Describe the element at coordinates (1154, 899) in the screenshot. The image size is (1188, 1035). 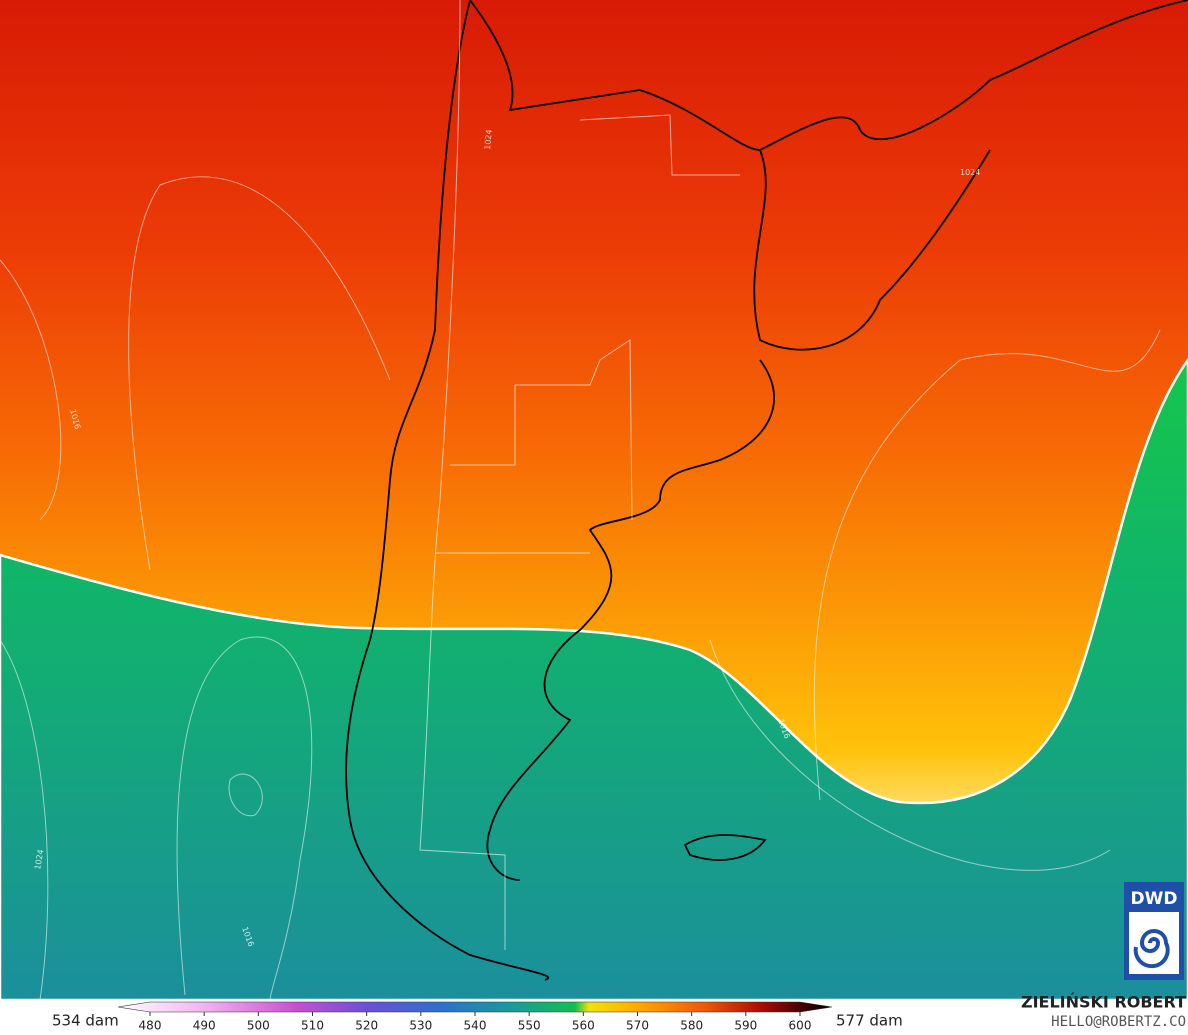
I see `logo-text: DWD` at that location.